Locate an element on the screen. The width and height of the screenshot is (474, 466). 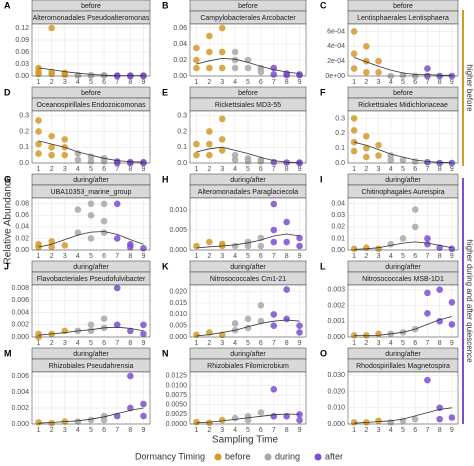
side-label: higher before is located at coordinates (469, 88).